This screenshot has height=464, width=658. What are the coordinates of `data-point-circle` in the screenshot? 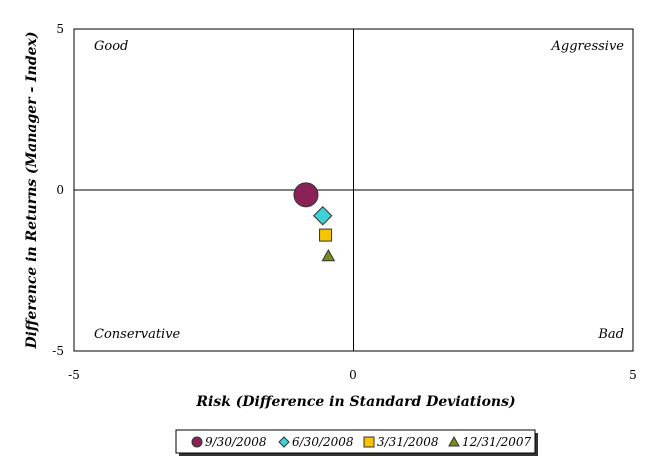 It's located at (306, 195).